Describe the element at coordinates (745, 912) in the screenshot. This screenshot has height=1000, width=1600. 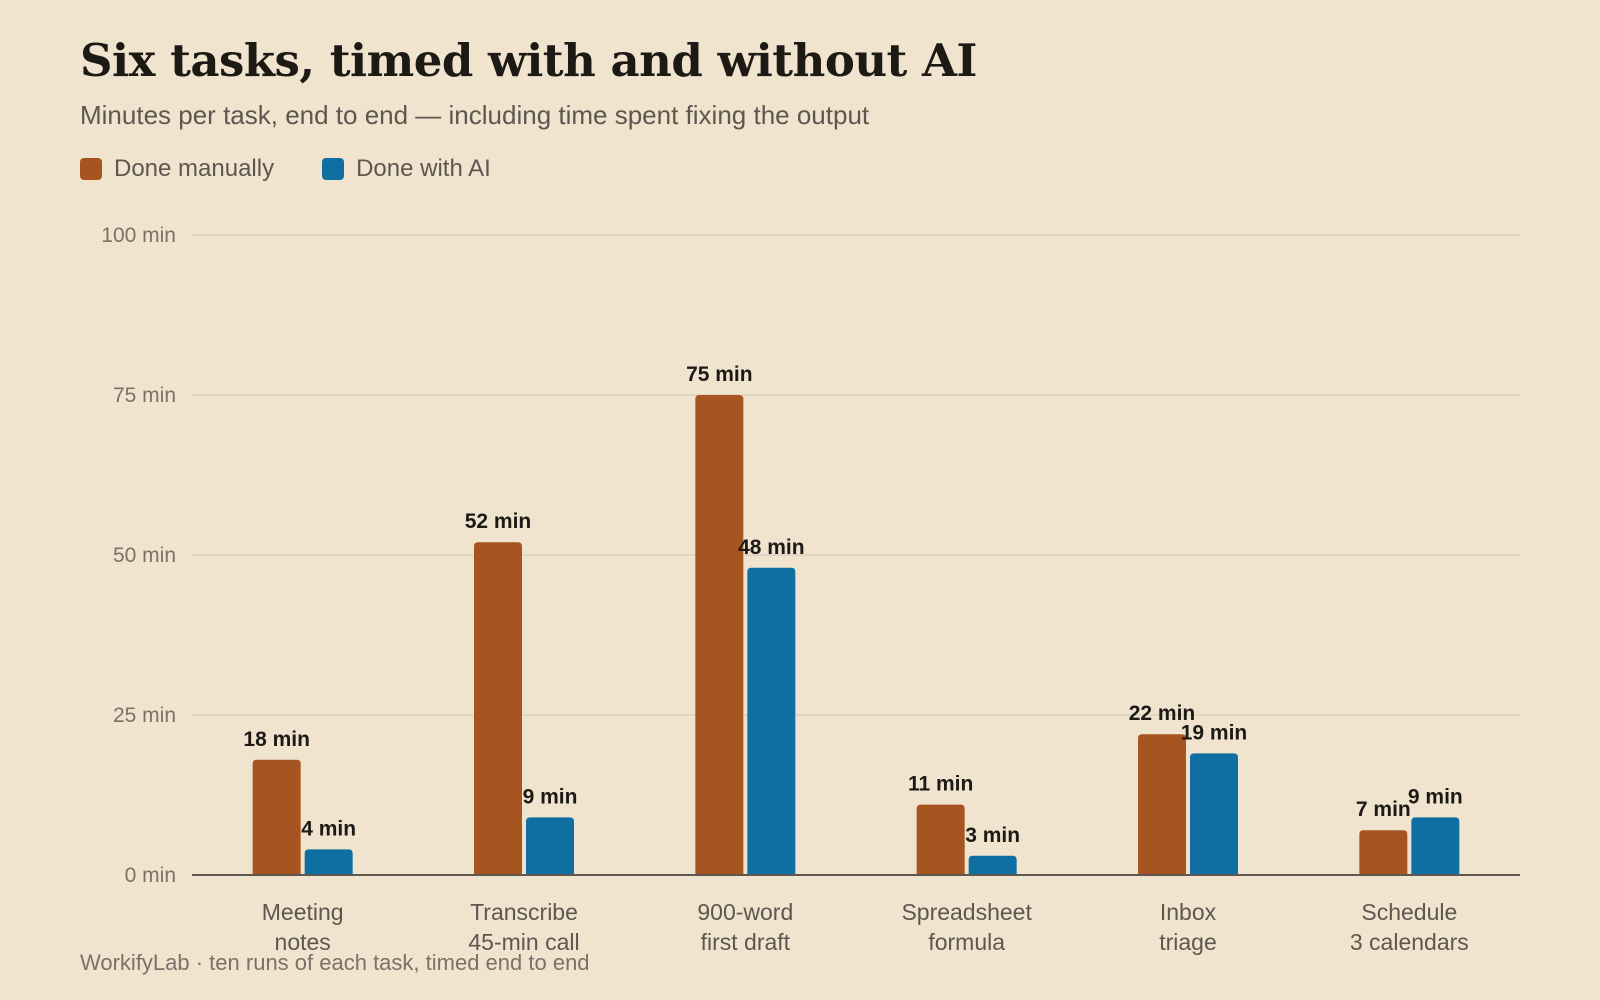
I see `category-label-line: 900-word` at that location.